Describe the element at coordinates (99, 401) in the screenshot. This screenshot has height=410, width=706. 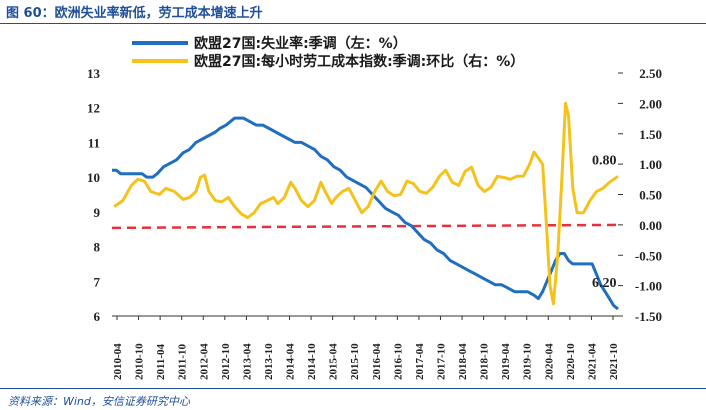
I see `source-note: 资料来源：Wind，安信证券研究中心` at that location.